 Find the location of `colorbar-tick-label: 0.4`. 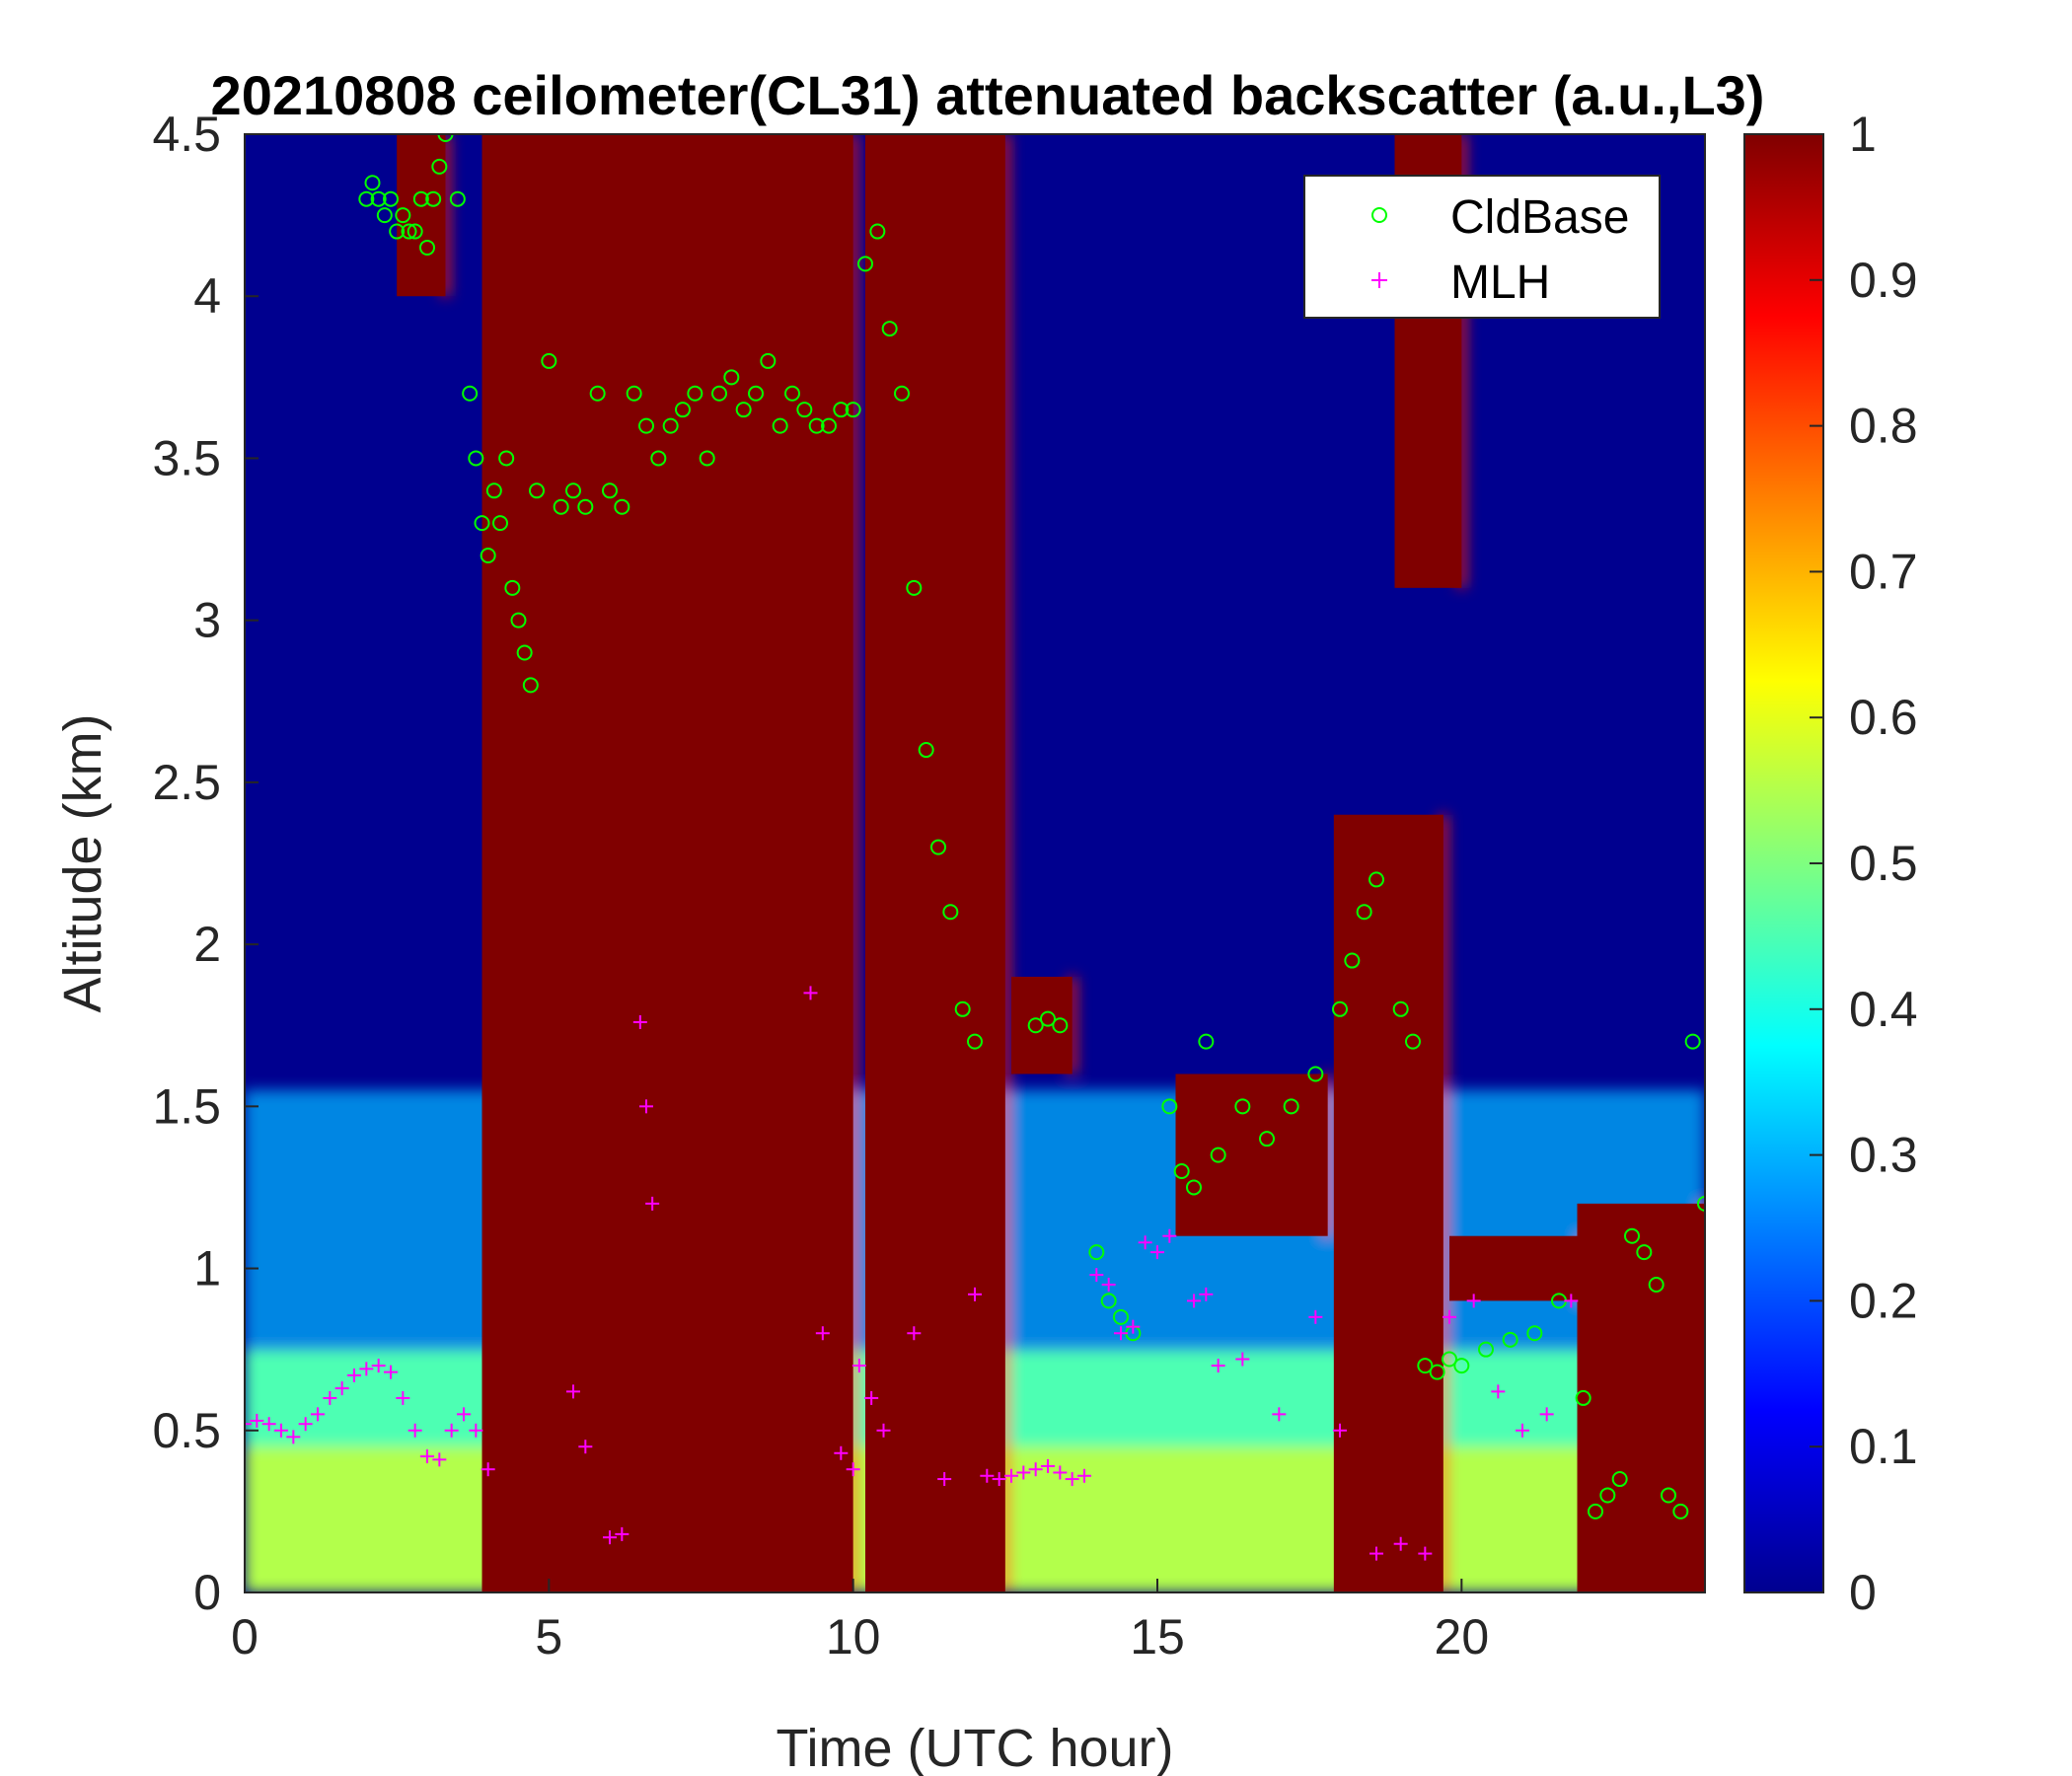

colorbar-tick-label: 0.4 is located at coordinates (1884, 1010).